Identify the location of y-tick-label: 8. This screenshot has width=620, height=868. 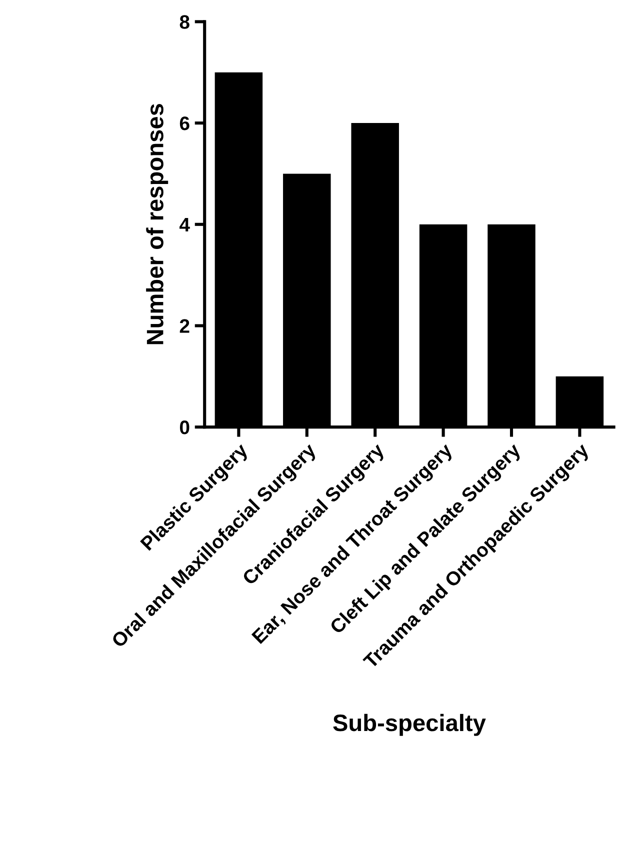
(185, 22).